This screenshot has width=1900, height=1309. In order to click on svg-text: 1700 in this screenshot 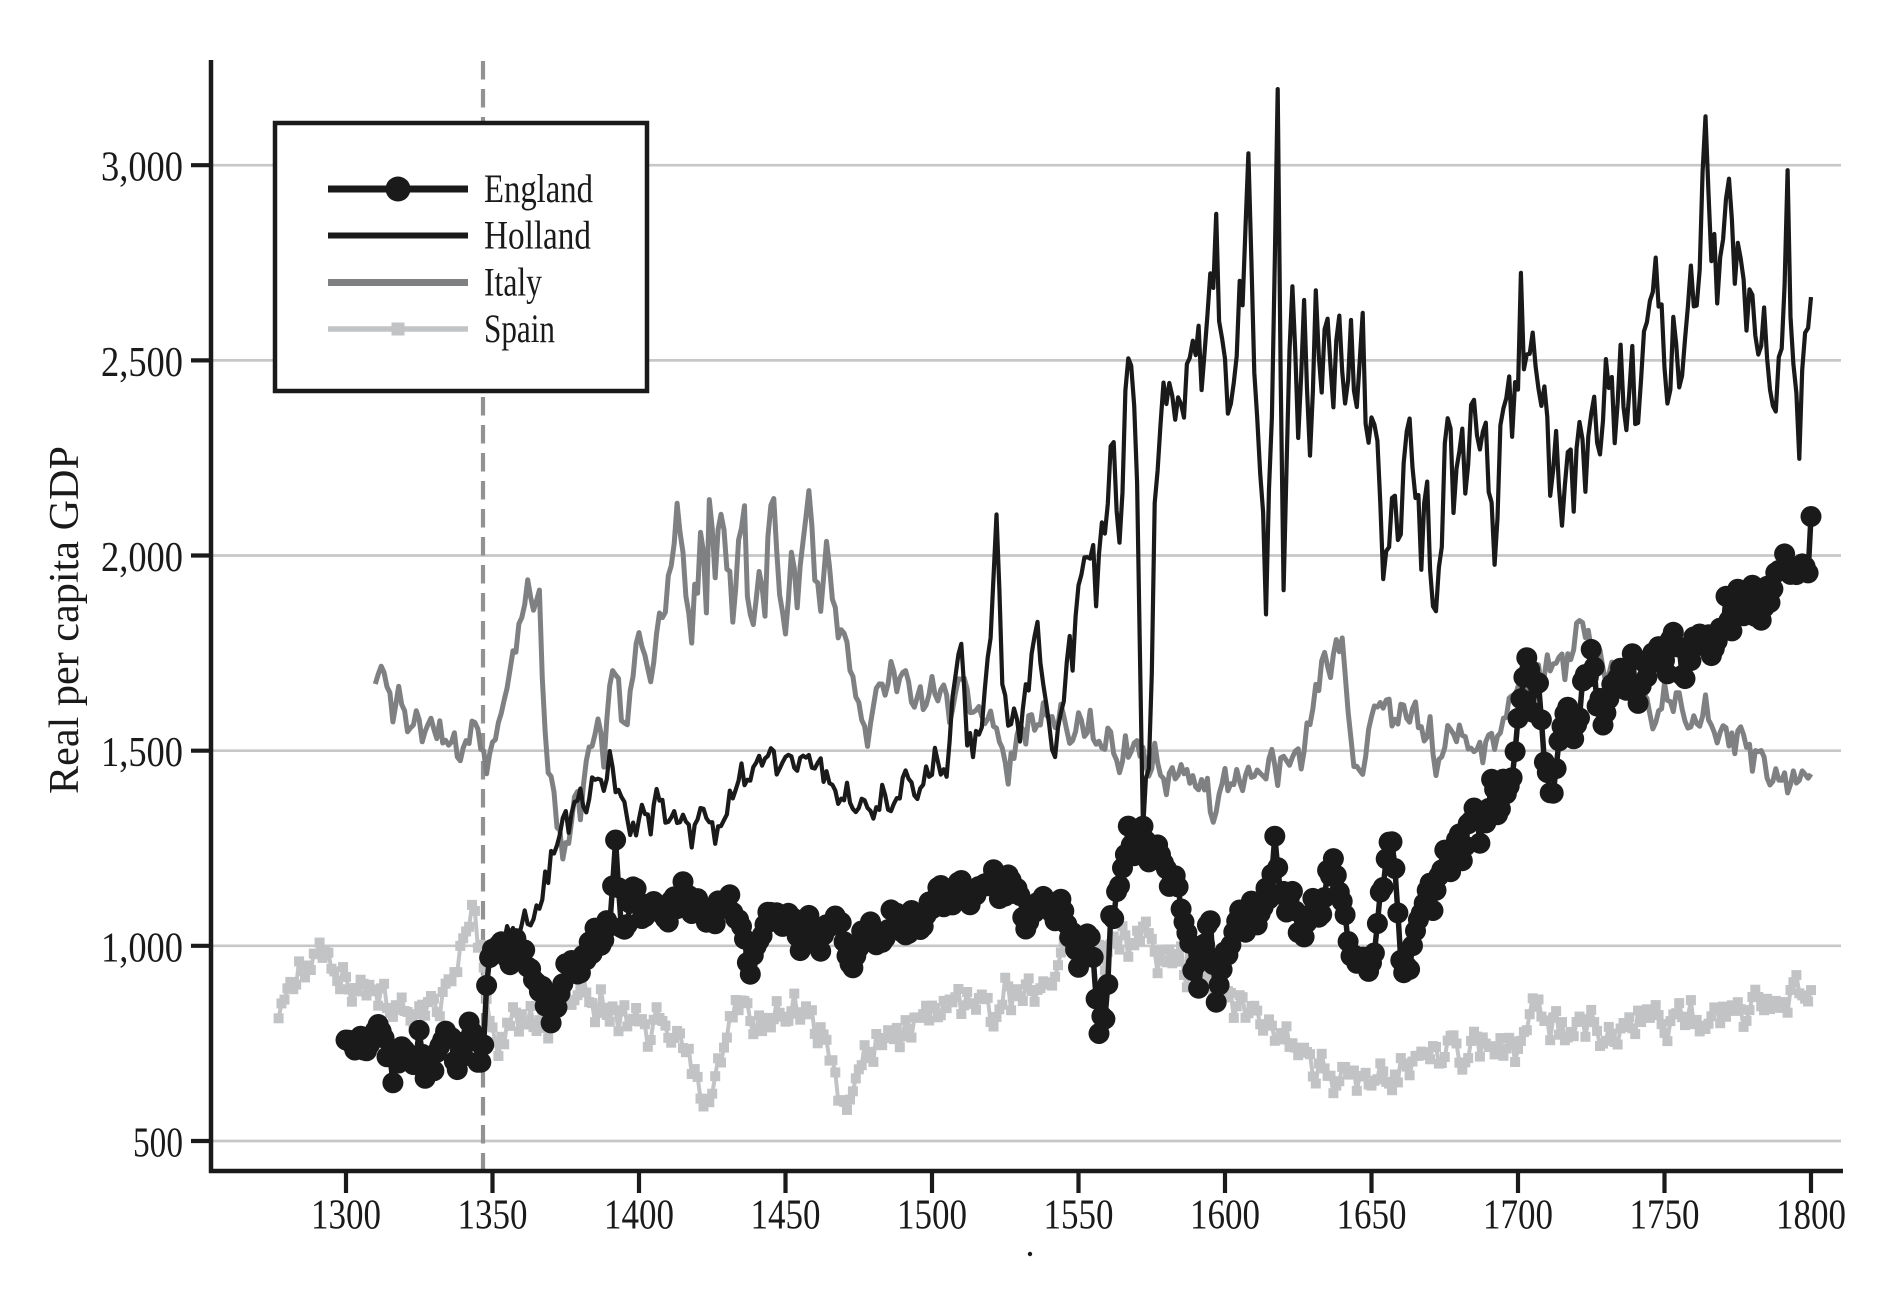, I will do `click(1518, 1216)`.